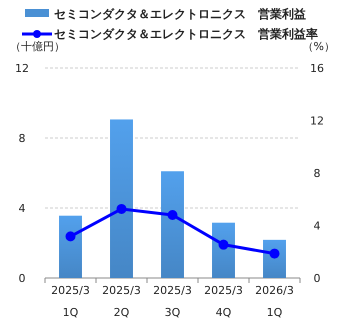 This screenshot has width=345, height=330. I want to click on x-tick-label: 2025/3 4Q, so click(223, 301).